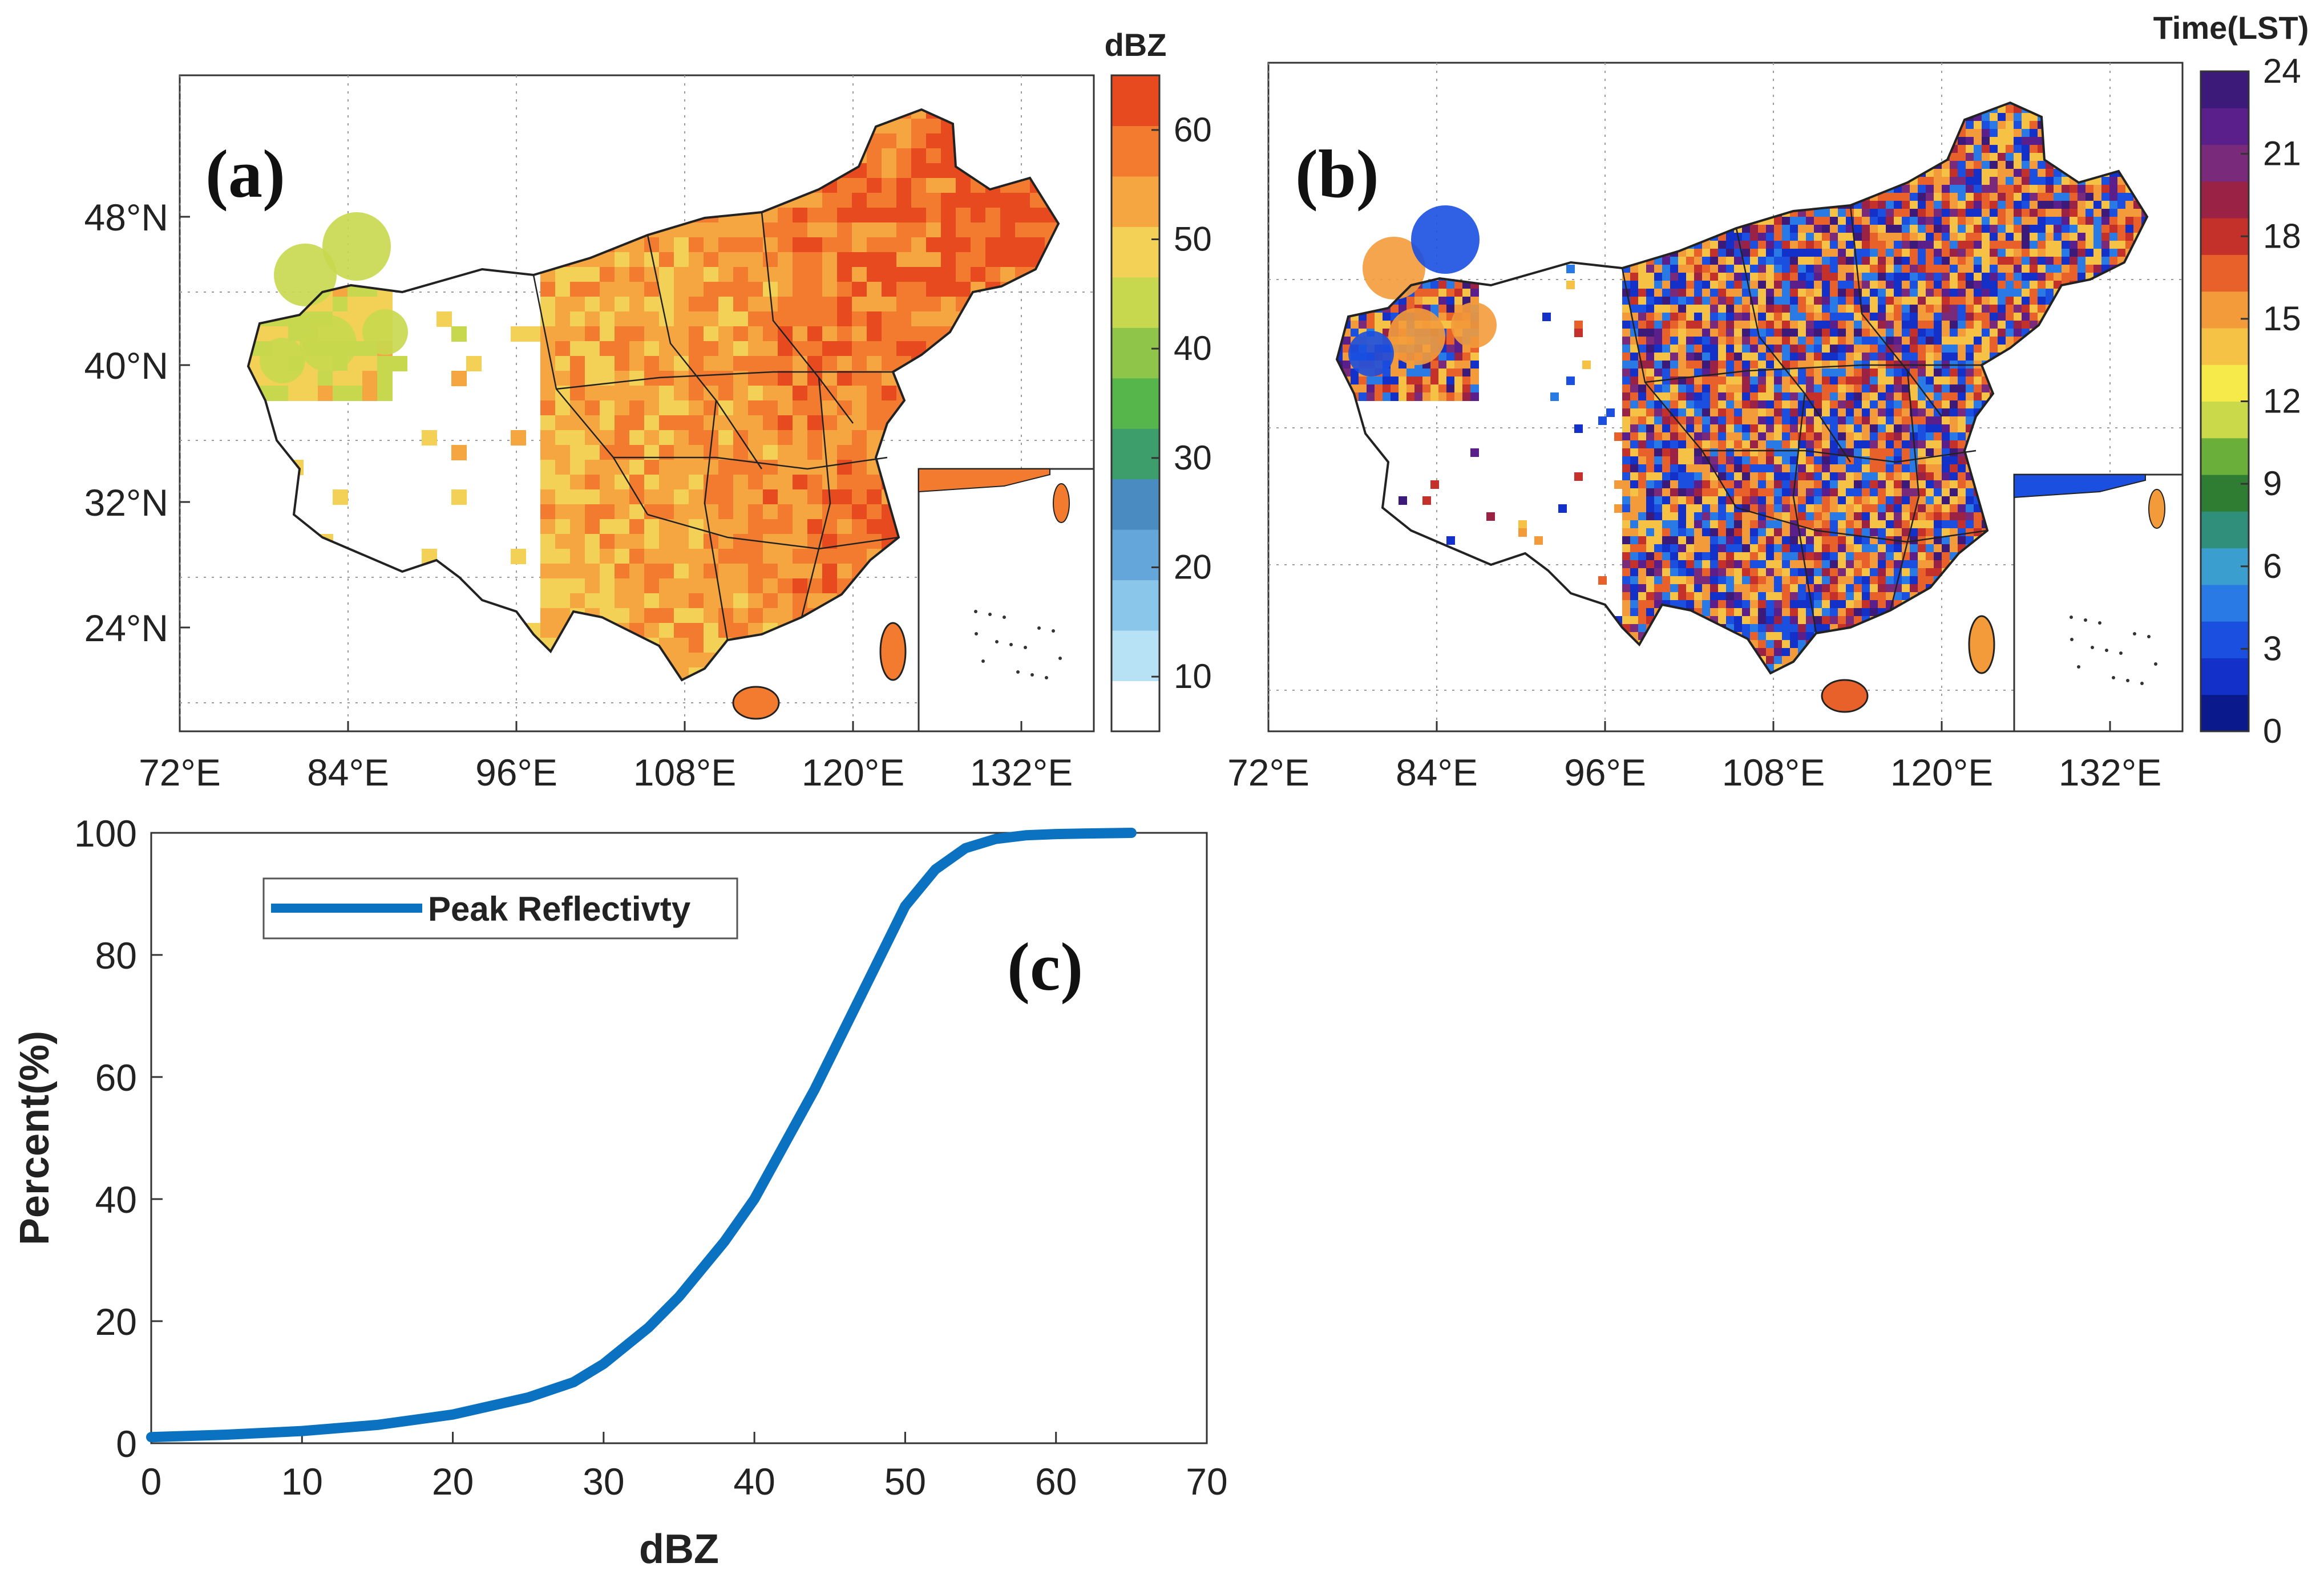  What do you see at coordinates (151, 1481) in the screenshot?
I see `x-tick-label: 0` at bounding box center [151, 1481].